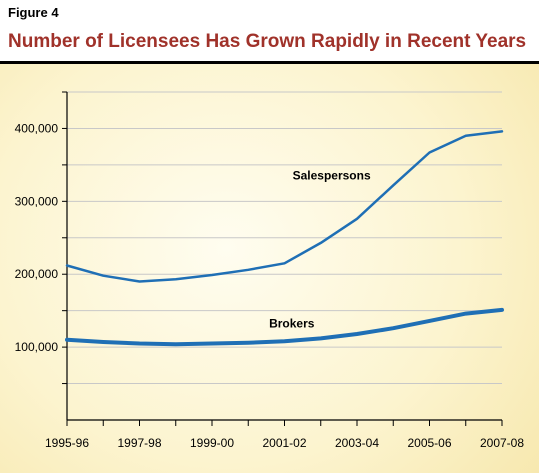  What do you see at coordinates (332, 176) in the screenshot?
I see `series-label-salespersons: Salespersons` at bounding box center [332, 176].